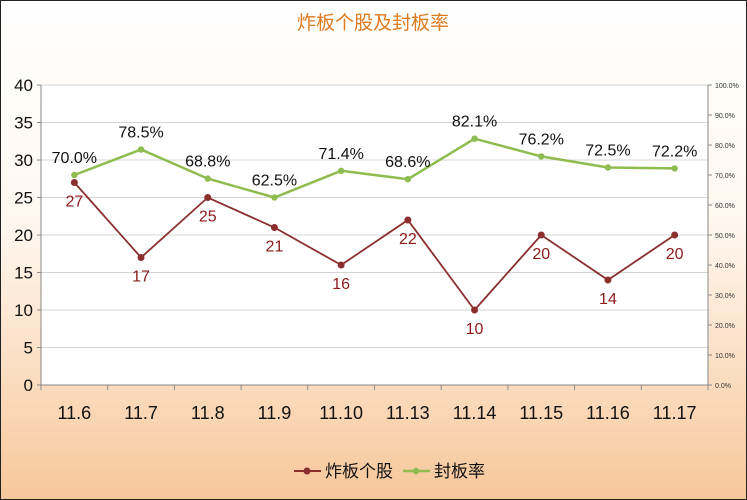 This screenshot has height=500, width=747. What do you see at coordinates (373, 23) in the screenshot?
I see `chart-title: 炸板个股及封板率` at bounding box center [373, 23].